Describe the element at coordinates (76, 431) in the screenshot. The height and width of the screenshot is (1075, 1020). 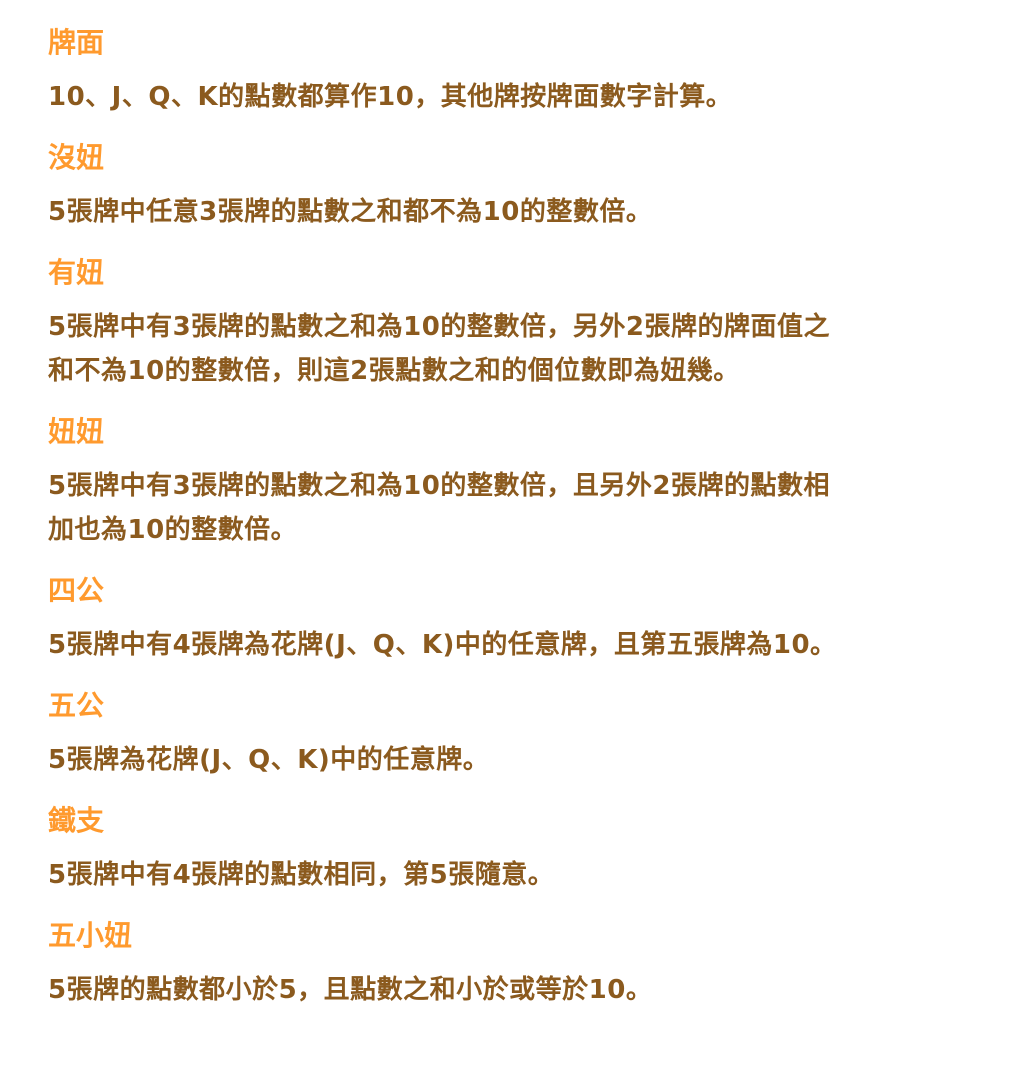
I see `section-title: 妞妞` at that location.